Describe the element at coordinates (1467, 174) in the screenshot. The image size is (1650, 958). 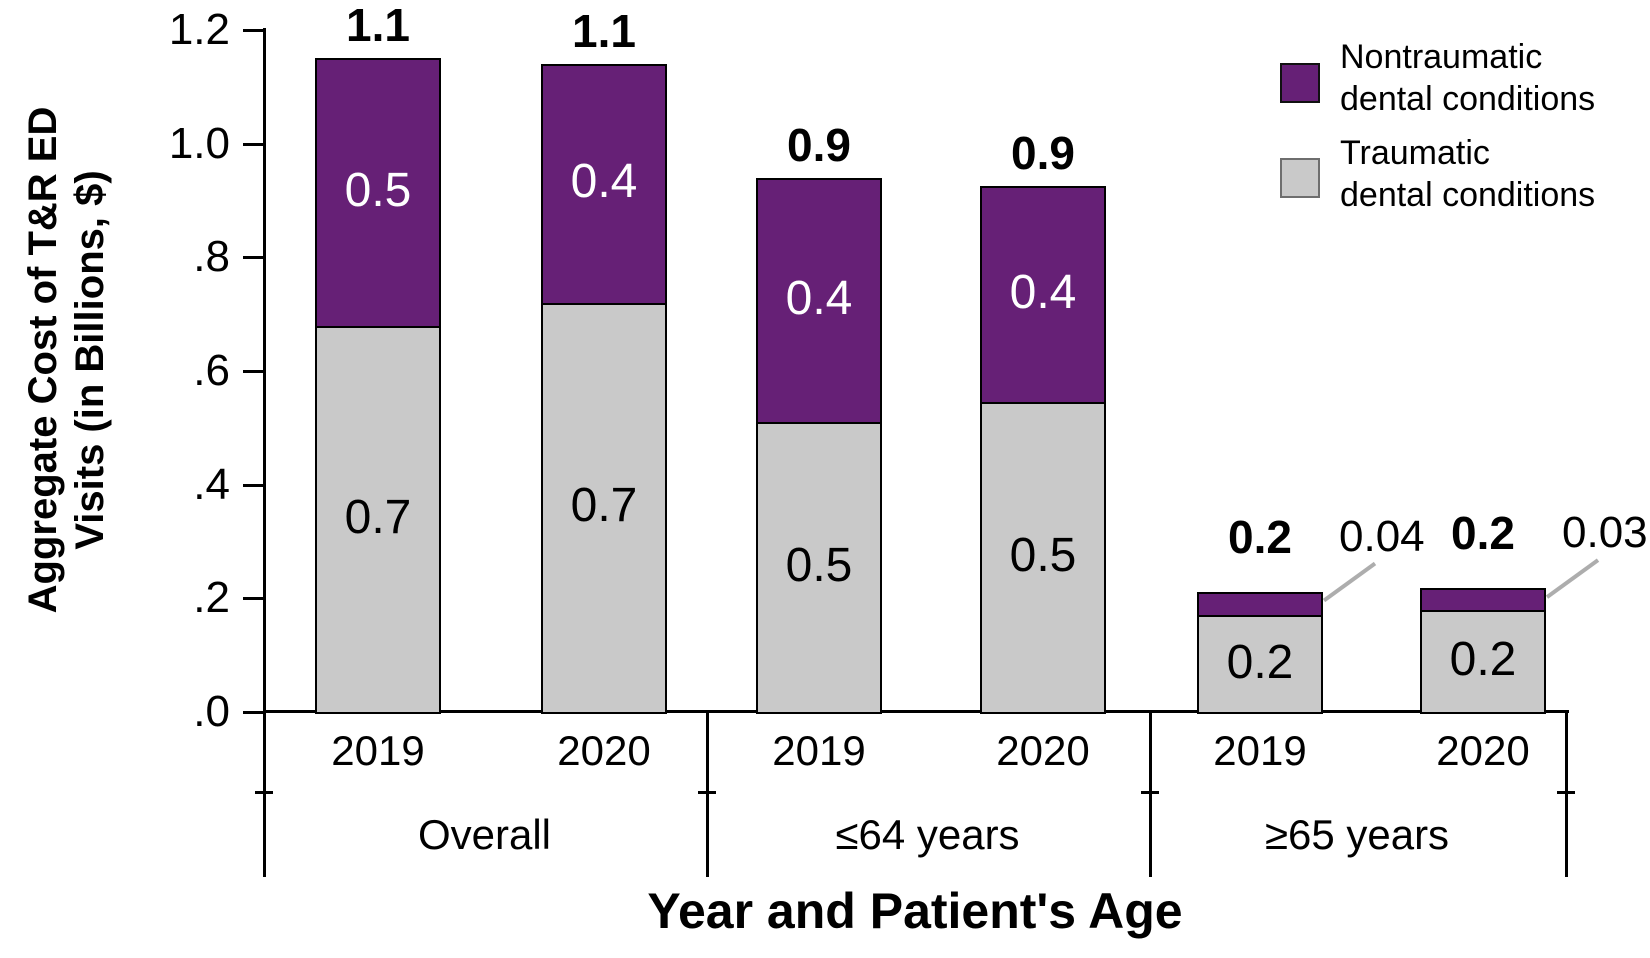
I see `legend-label-traumatic: Traumatic dental conditions` at that location.